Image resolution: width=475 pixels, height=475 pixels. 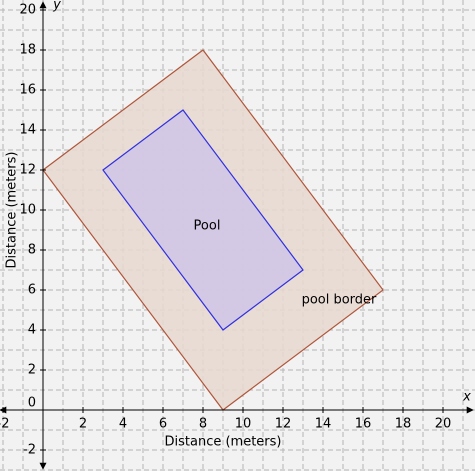 What do you see at coordinates (32, 290) in the screenshot?
I see `y-tick-label: 6` at bounding box center [32, 290].